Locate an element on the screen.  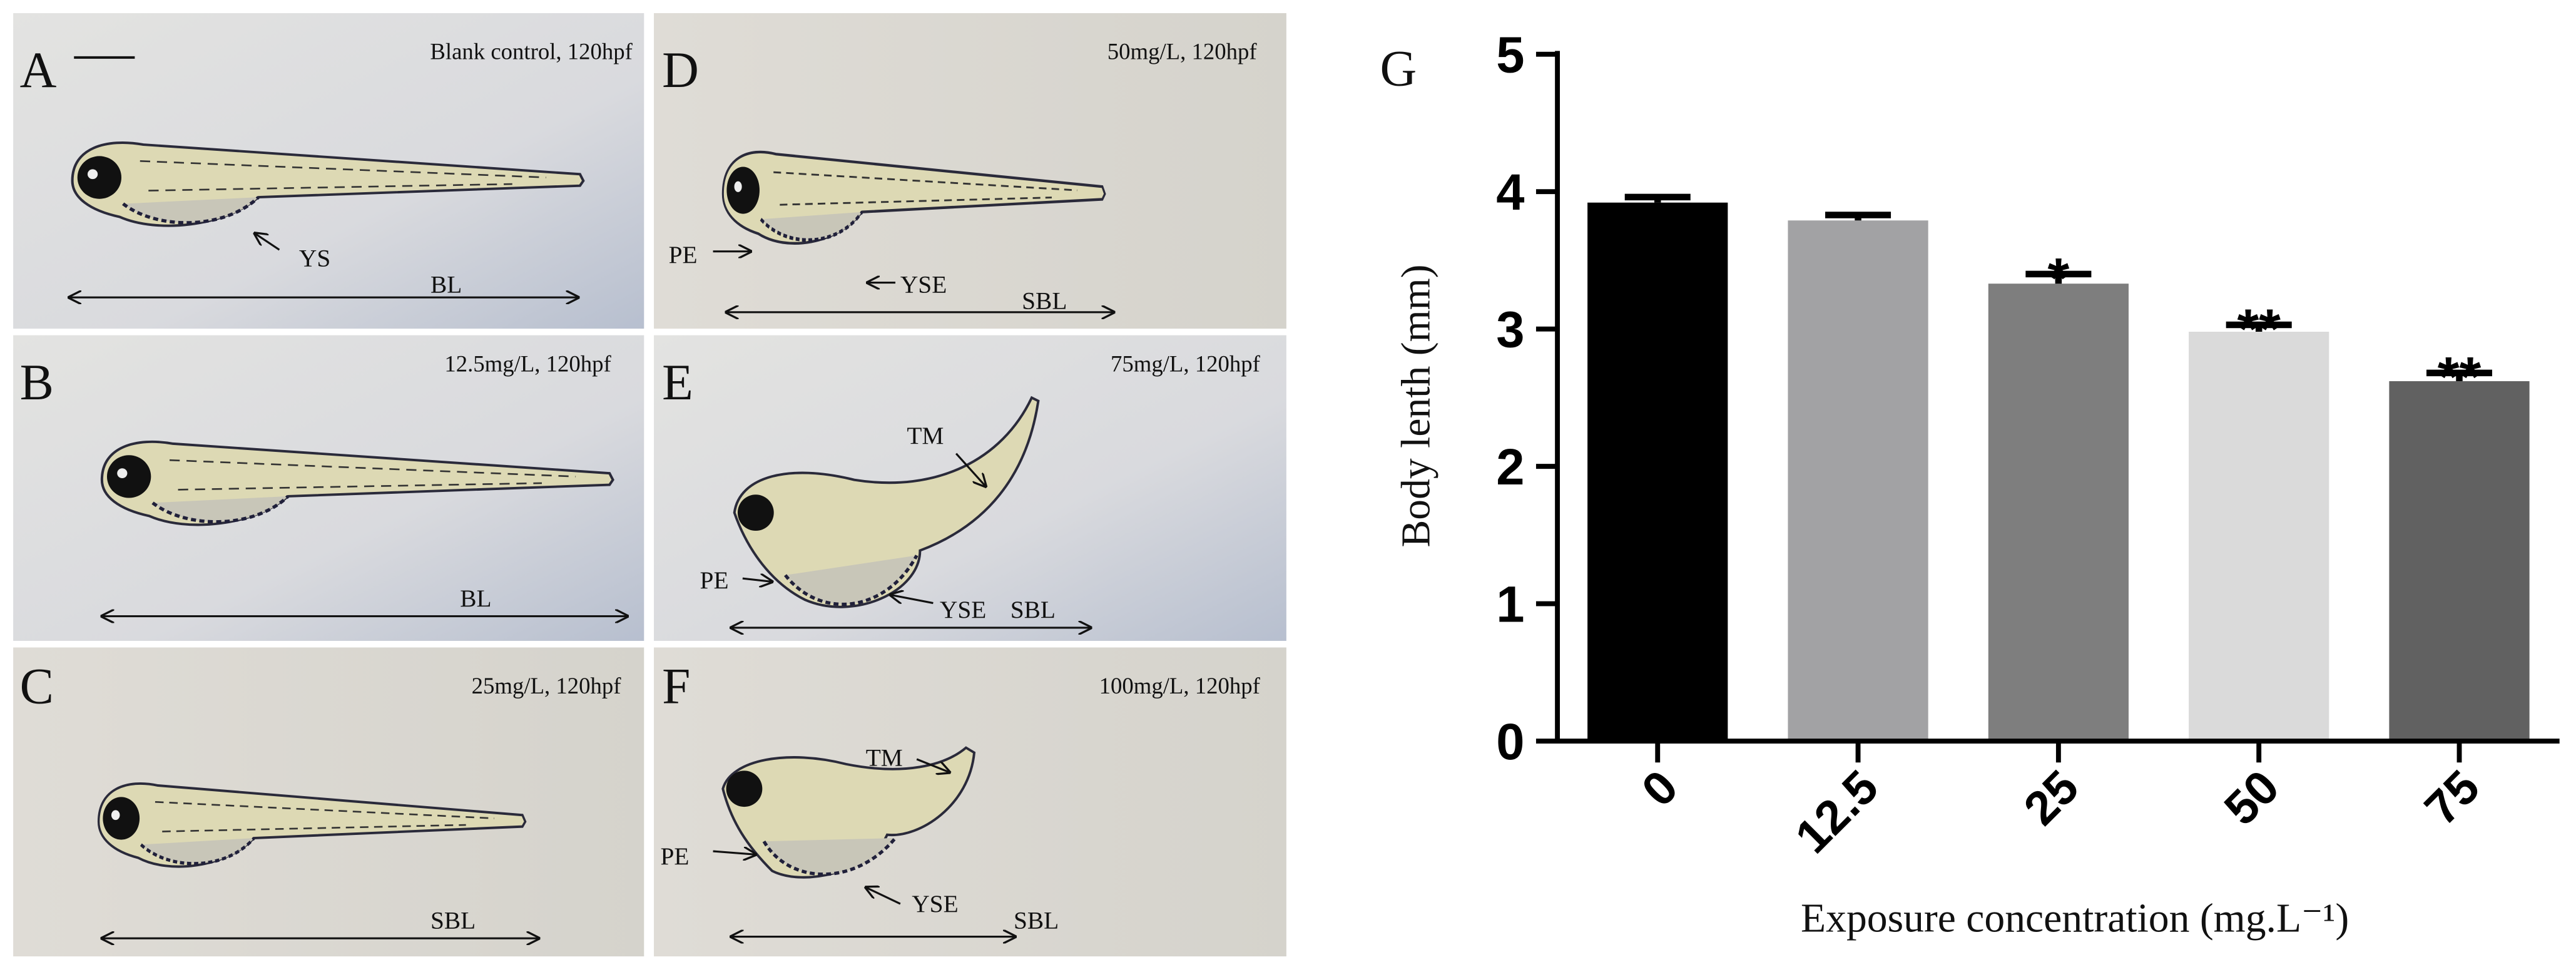
x-tick-label: 75 is located at coordinates (2452, 798).